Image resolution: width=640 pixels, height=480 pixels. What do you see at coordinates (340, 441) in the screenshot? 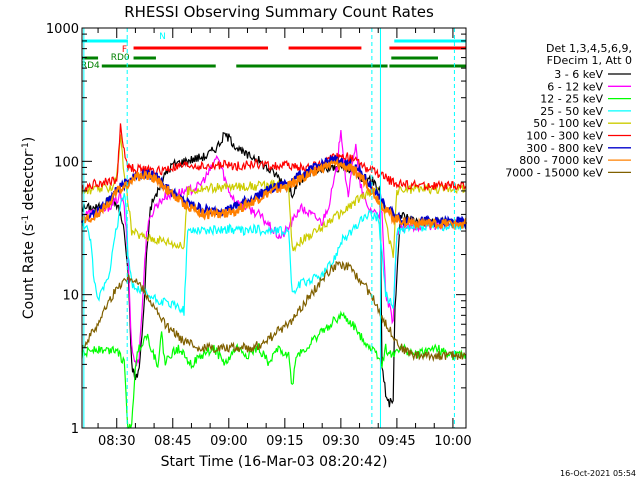
I see `x-tick-label: 09:30` at bounding box center [340, 441].